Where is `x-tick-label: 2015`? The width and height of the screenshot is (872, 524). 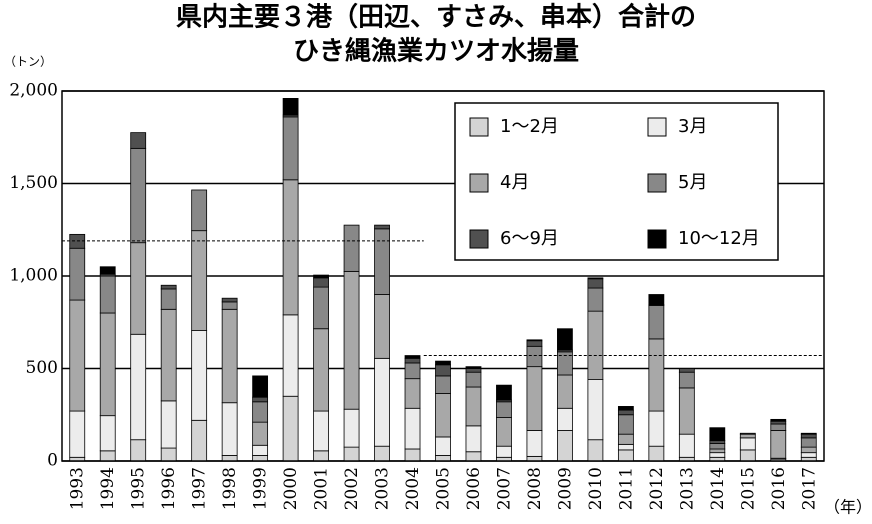 x-tick-label: 2015 is located at coordinates (748, 488).